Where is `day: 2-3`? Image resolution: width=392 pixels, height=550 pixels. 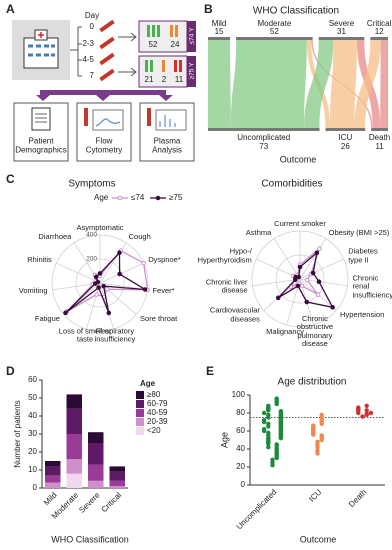 day: 2-3 is located at coordinates (88, 43).